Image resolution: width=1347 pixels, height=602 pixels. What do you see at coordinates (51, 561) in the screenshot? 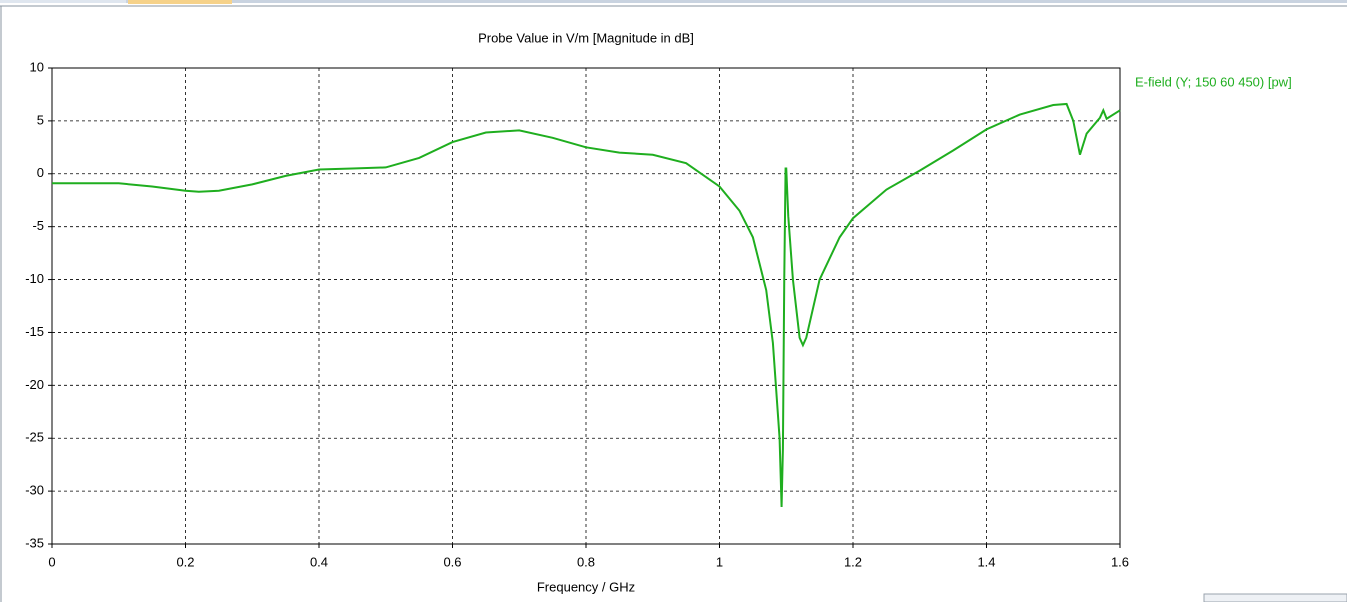
I see `x-tick-label: 0` at bounding box center [51, 561].